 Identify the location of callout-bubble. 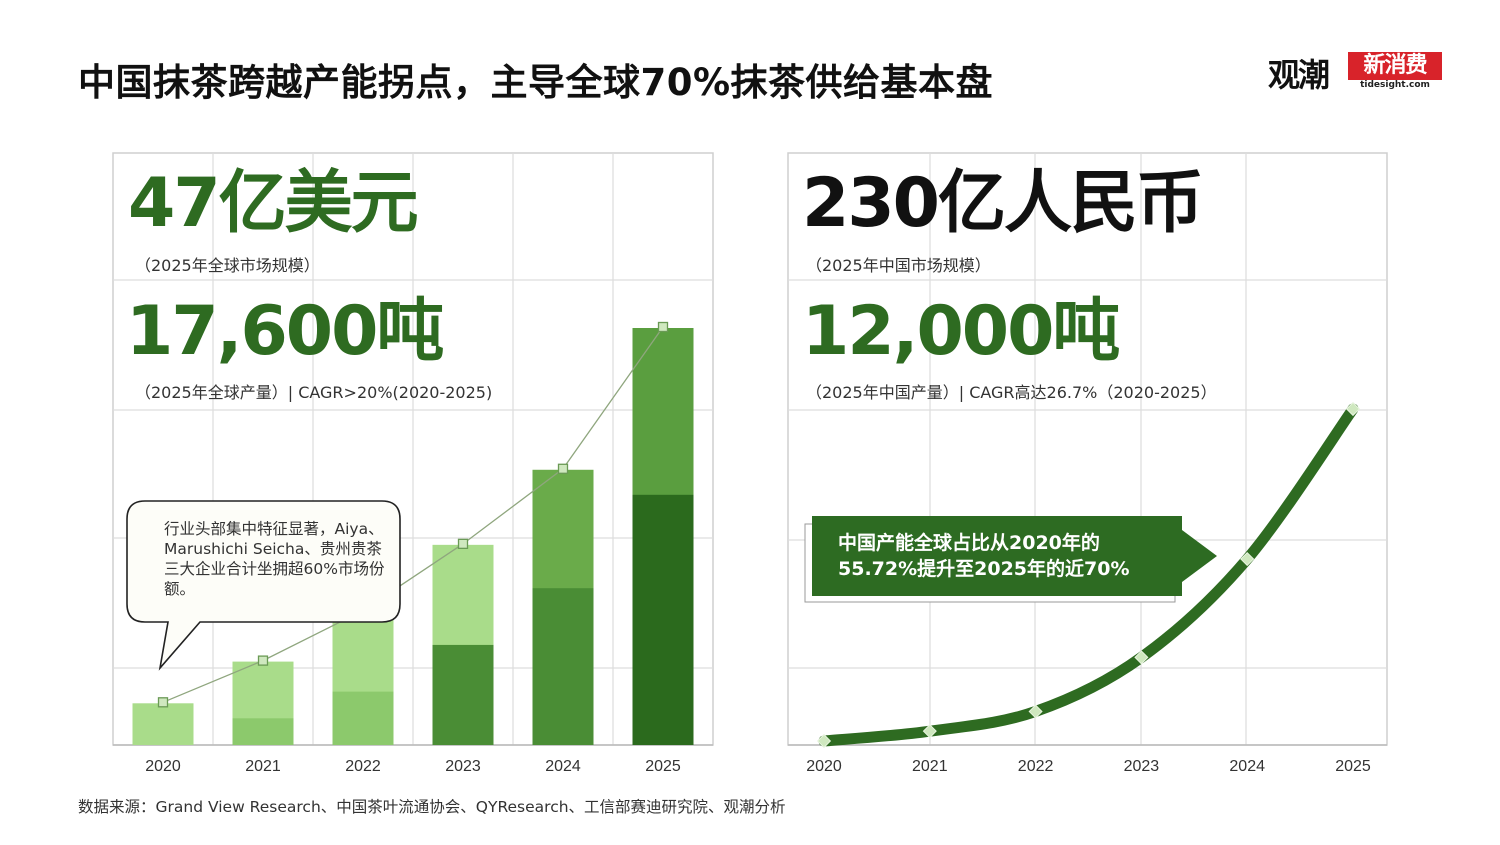
(263, 585).